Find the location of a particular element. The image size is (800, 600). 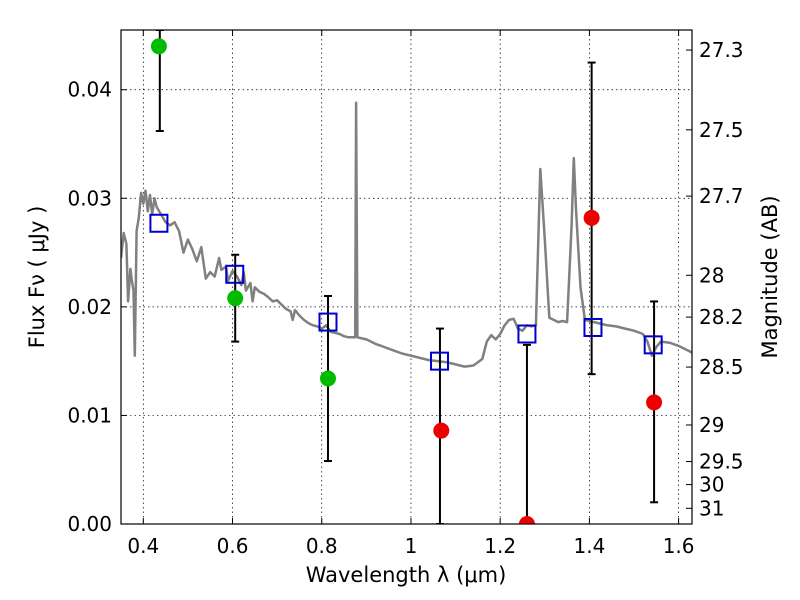

x-tick-label: 1.2 is located at coordinates (500, 546).